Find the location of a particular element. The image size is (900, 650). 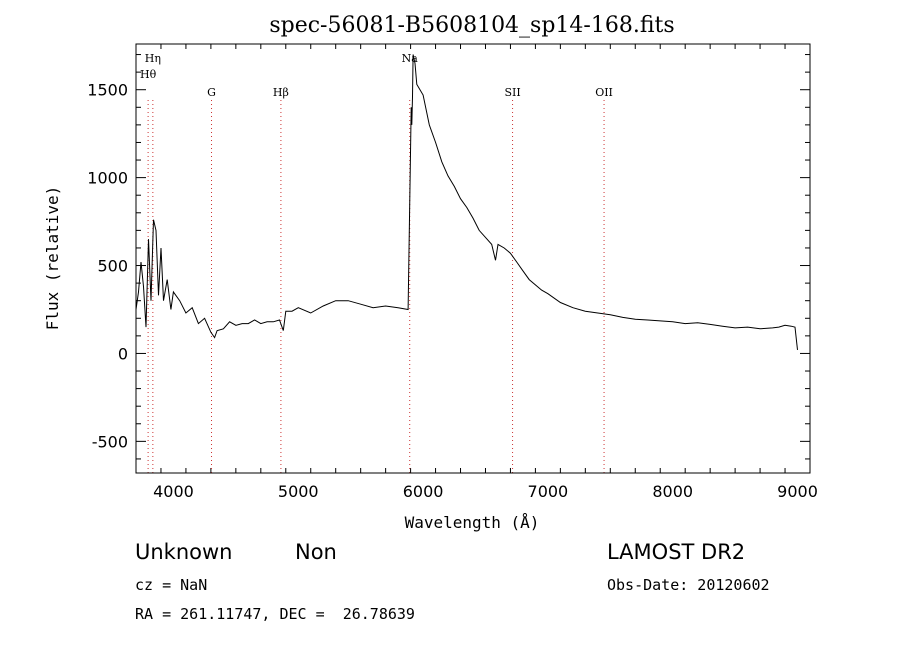

spectral-line-label: OII is located at coordinates (604, 92).